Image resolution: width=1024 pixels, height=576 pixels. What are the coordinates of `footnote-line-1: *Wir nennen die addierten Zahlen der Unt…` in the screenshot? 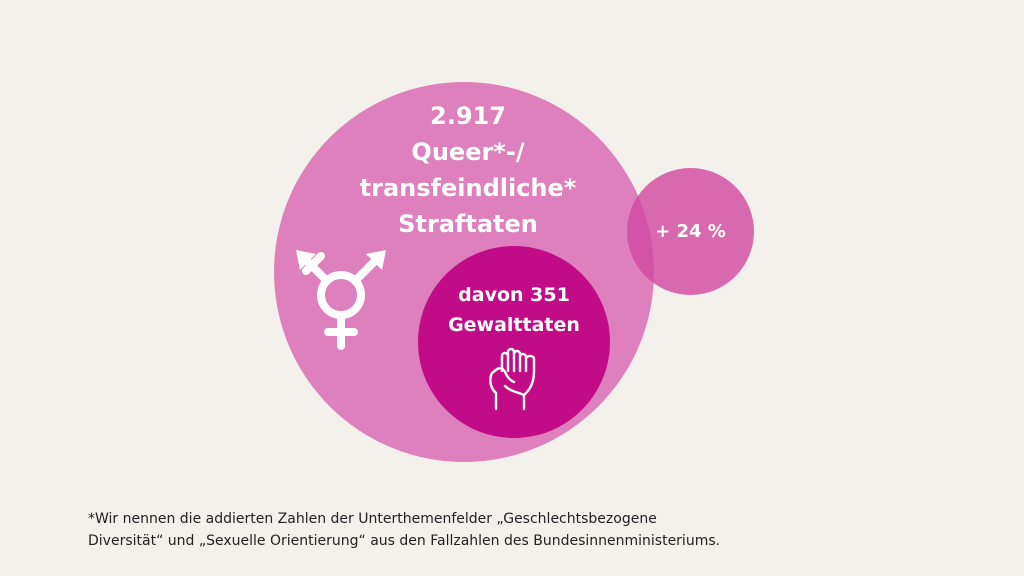 It's located at (372, 519).